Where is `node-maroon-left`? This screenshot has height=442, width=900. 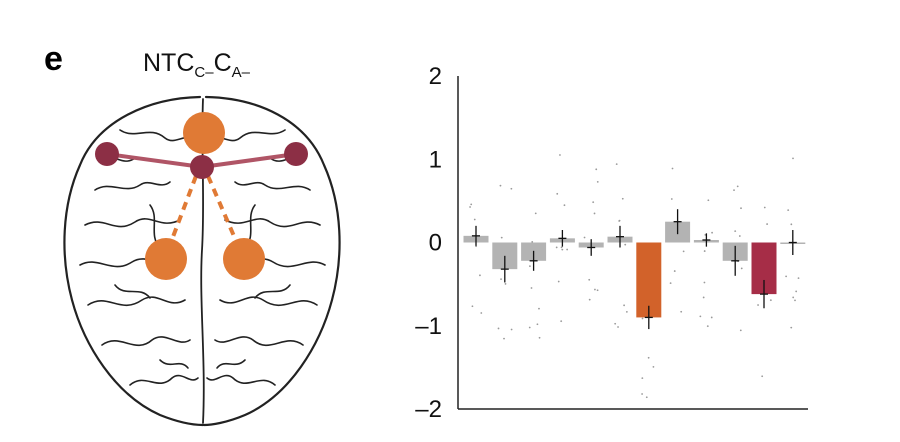
node-maroon-left is located at coordinates (107, 154).